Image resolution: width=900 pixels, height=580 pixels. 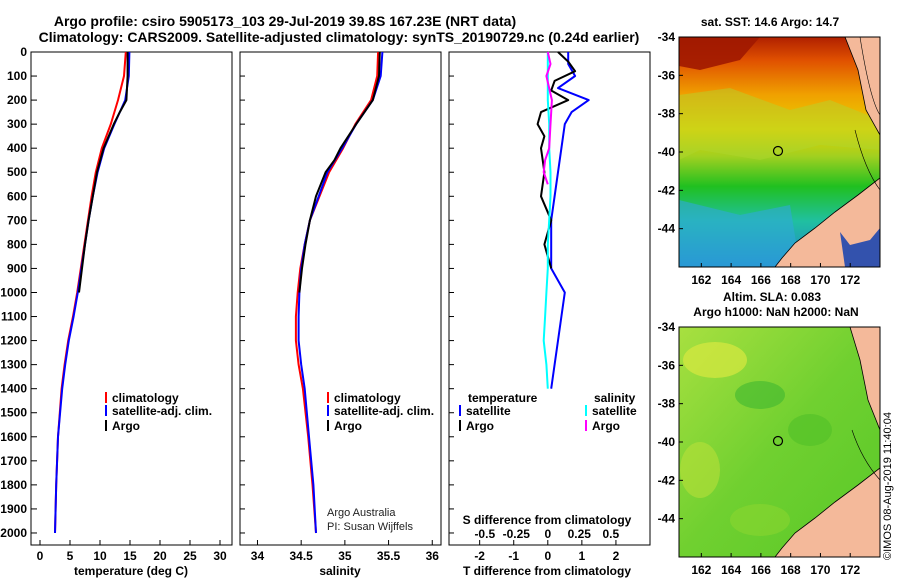 I want to click on salinity-tick-label: 36, so click(x=433, y=556).